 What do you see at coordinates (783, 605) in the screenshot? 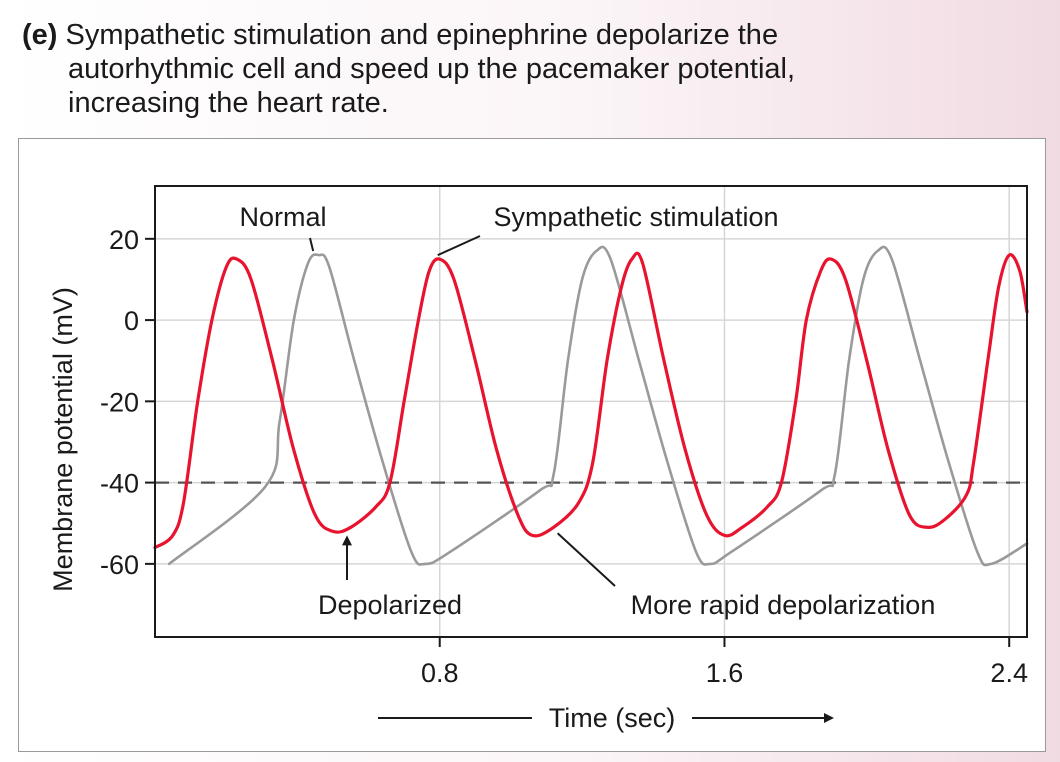
I see `annotation-more-rapid-depolarization: More rapid depolarization` at bounding box center [783, 605].